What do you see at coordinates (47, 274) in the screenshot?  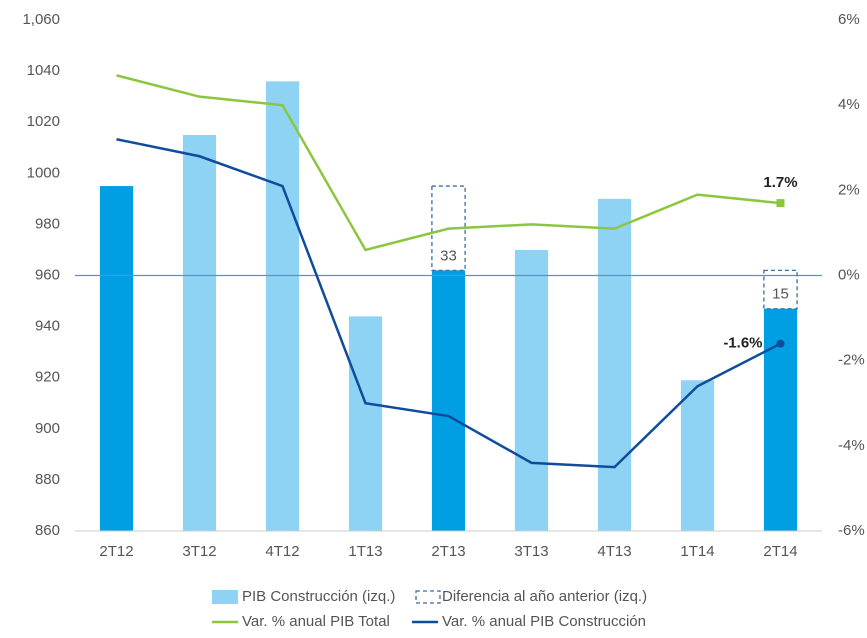 I see `y-tick-label: 960` at bounding box center [47, 274].